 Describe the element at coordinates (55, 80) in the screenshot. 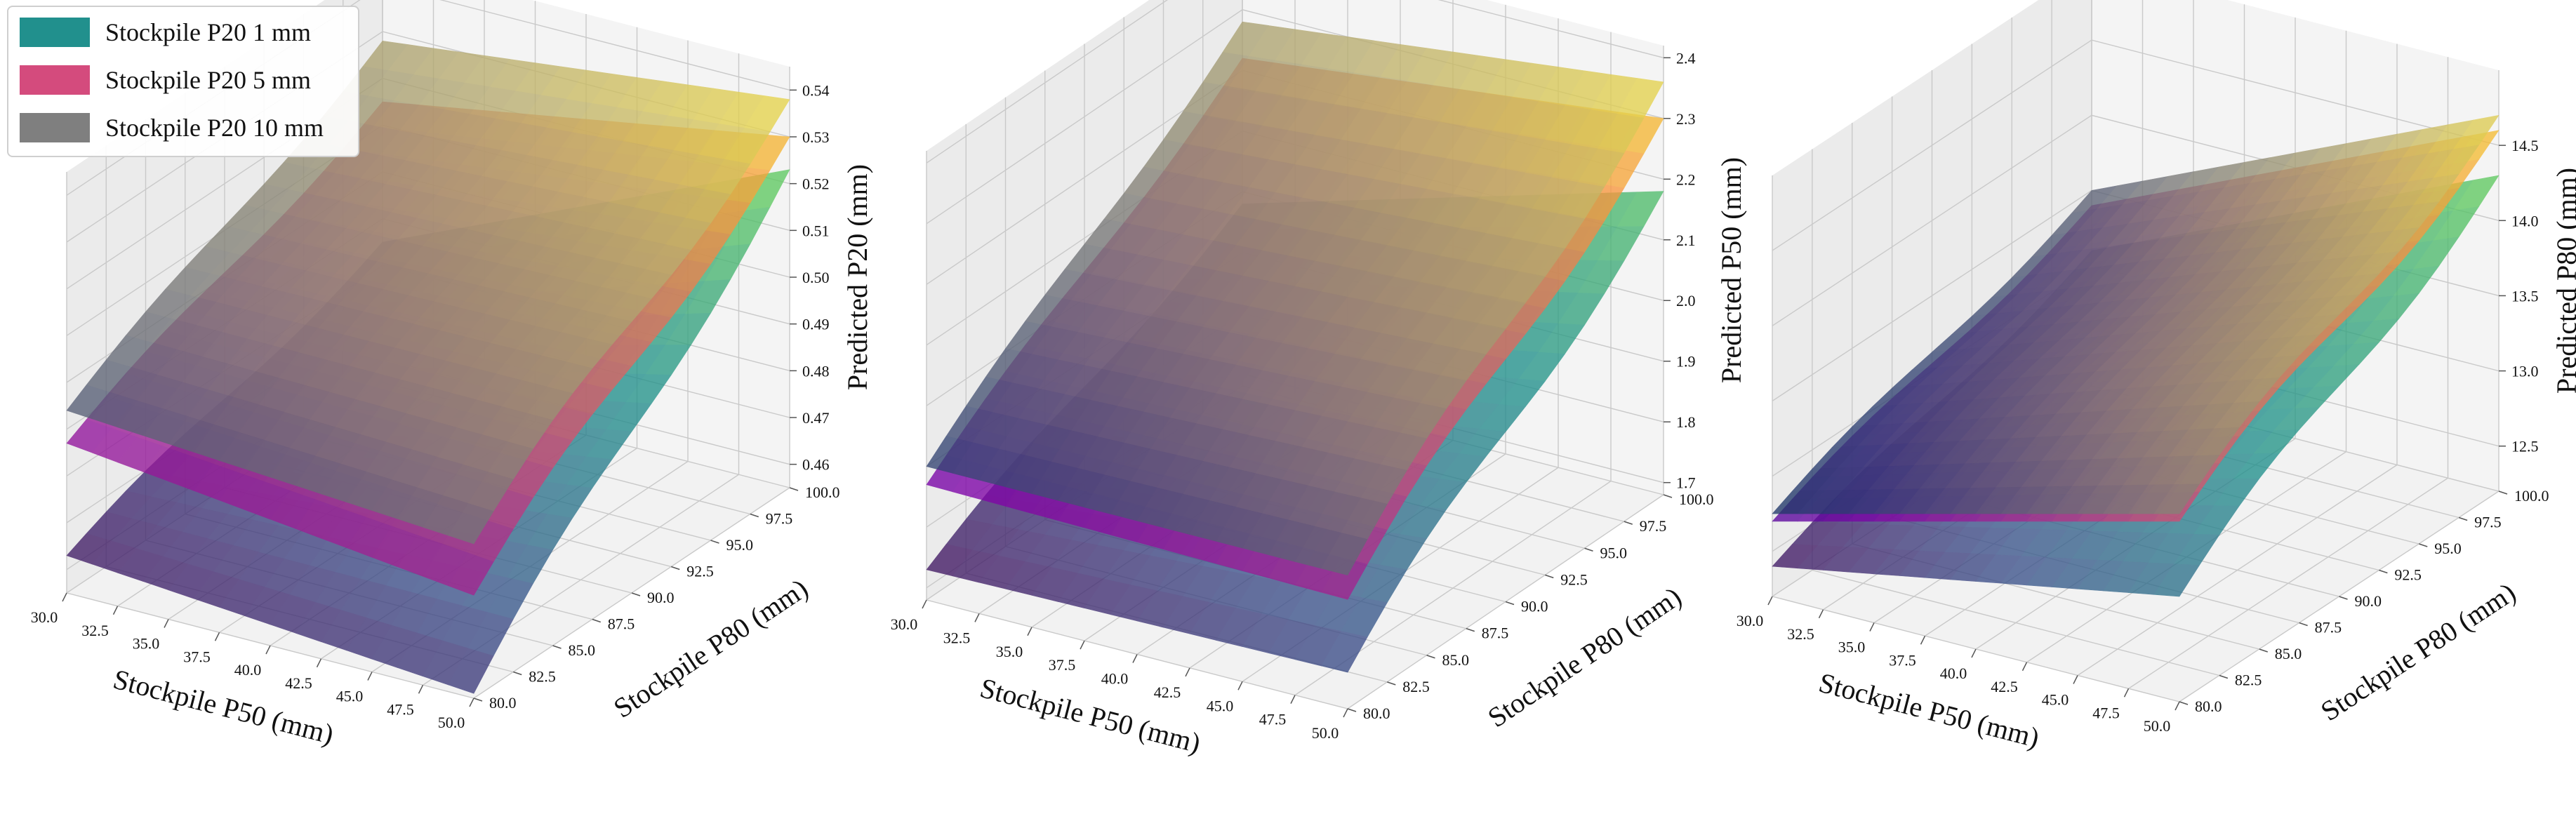

I see `legend-swatch-5mm` at that location.